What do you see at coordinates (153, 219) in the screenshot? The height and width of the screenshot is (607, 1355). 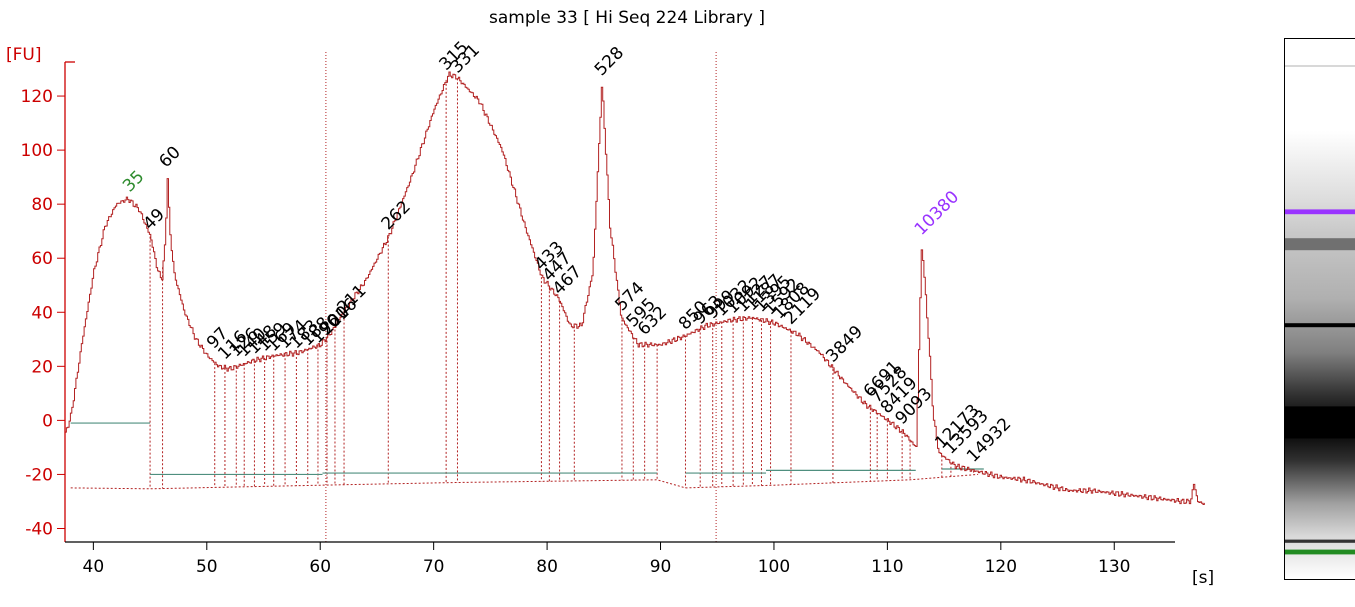 I see `peak-label: 49` at bounding box center [153, 219].